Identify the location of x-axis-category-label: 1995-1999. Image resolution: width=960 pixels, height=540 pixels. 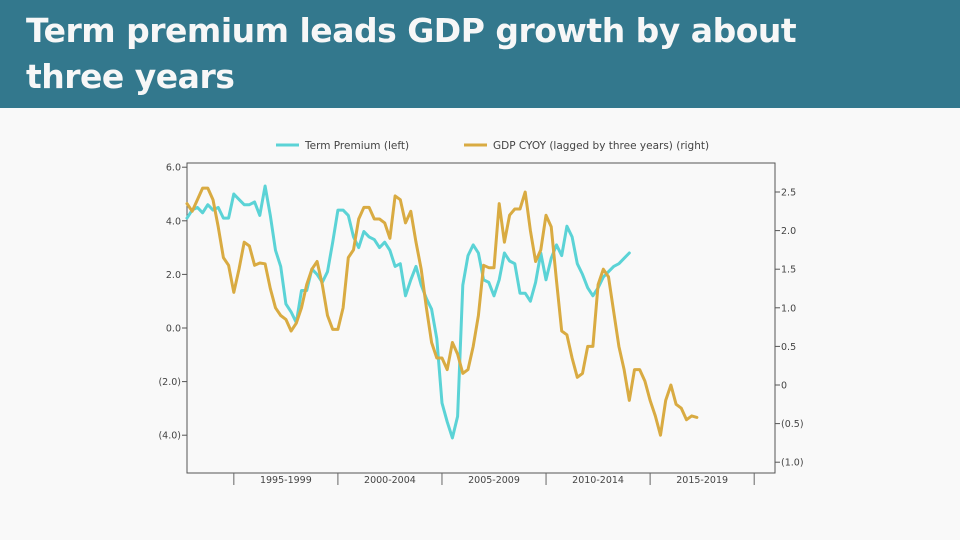
(286, 480).